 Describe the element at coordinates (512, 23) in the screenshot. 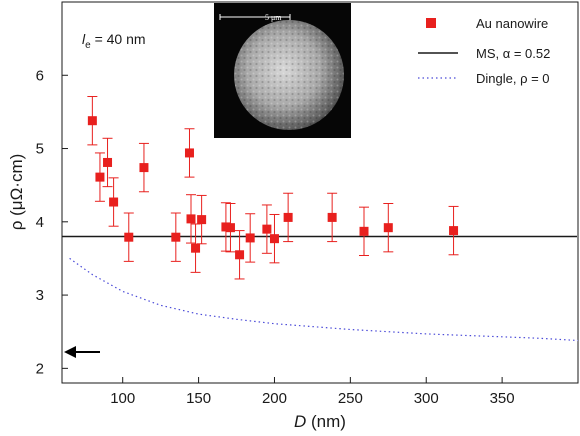

I see `legend-label-au: Au nanowire` at that location.